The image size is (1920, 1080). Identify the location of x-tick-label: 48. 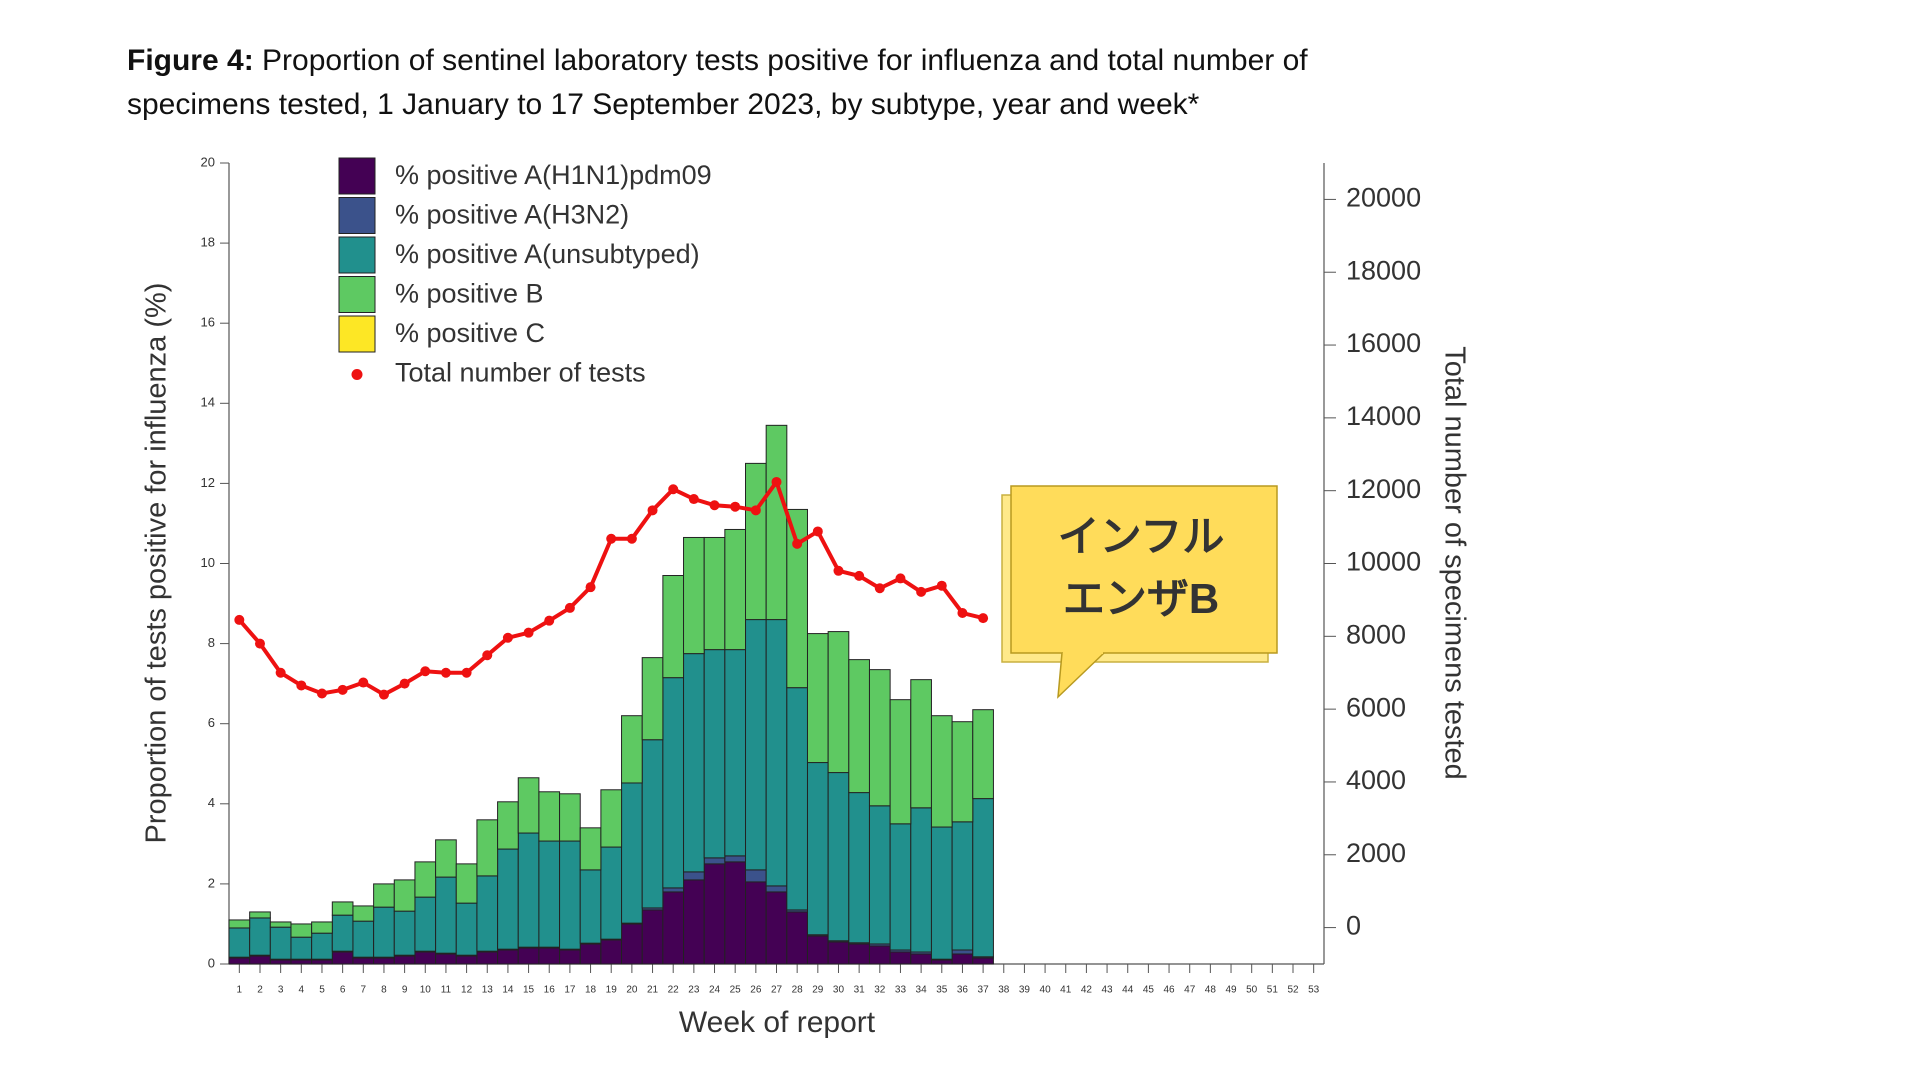
(1211, 990).